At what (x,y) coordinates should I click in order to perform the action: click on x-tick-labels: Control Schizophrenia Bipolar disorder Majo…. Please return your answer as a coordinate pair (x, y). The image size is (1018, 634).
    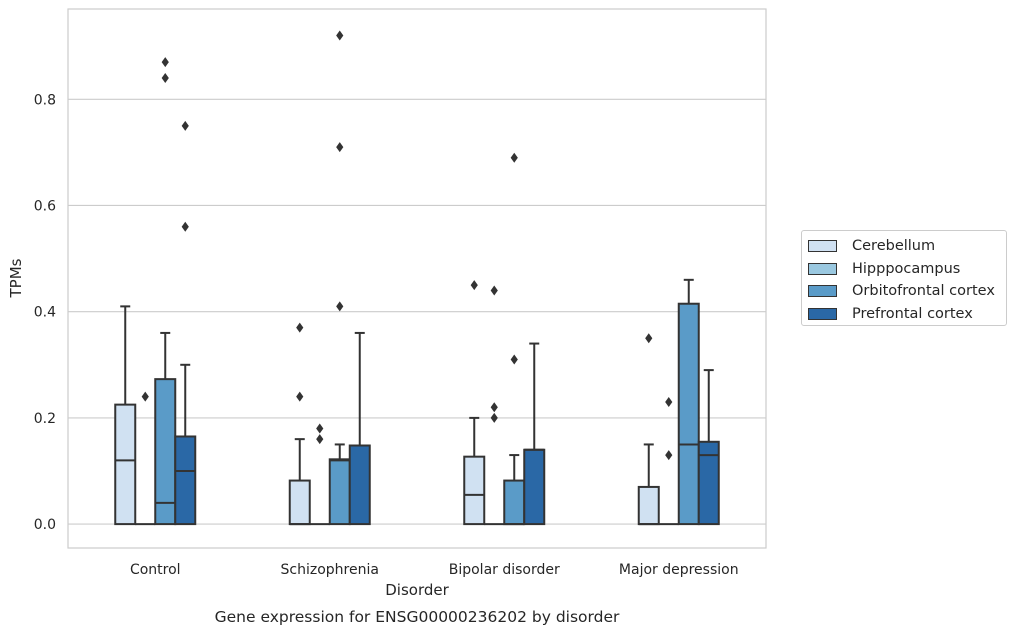
    Looking at the image, I should click on (434, 570).